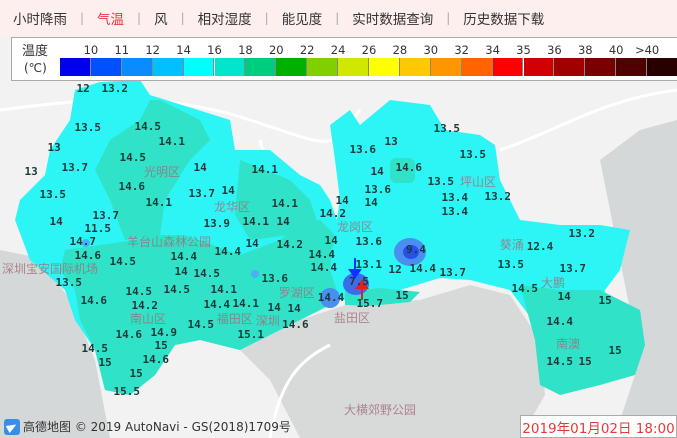 Image resolution: width=677 pixels, height=438 pixels. What do you see at coordinates (40, 20) in the screenshot?
I see `nav-item: 小时降雨` at bounding box center [40, 20].